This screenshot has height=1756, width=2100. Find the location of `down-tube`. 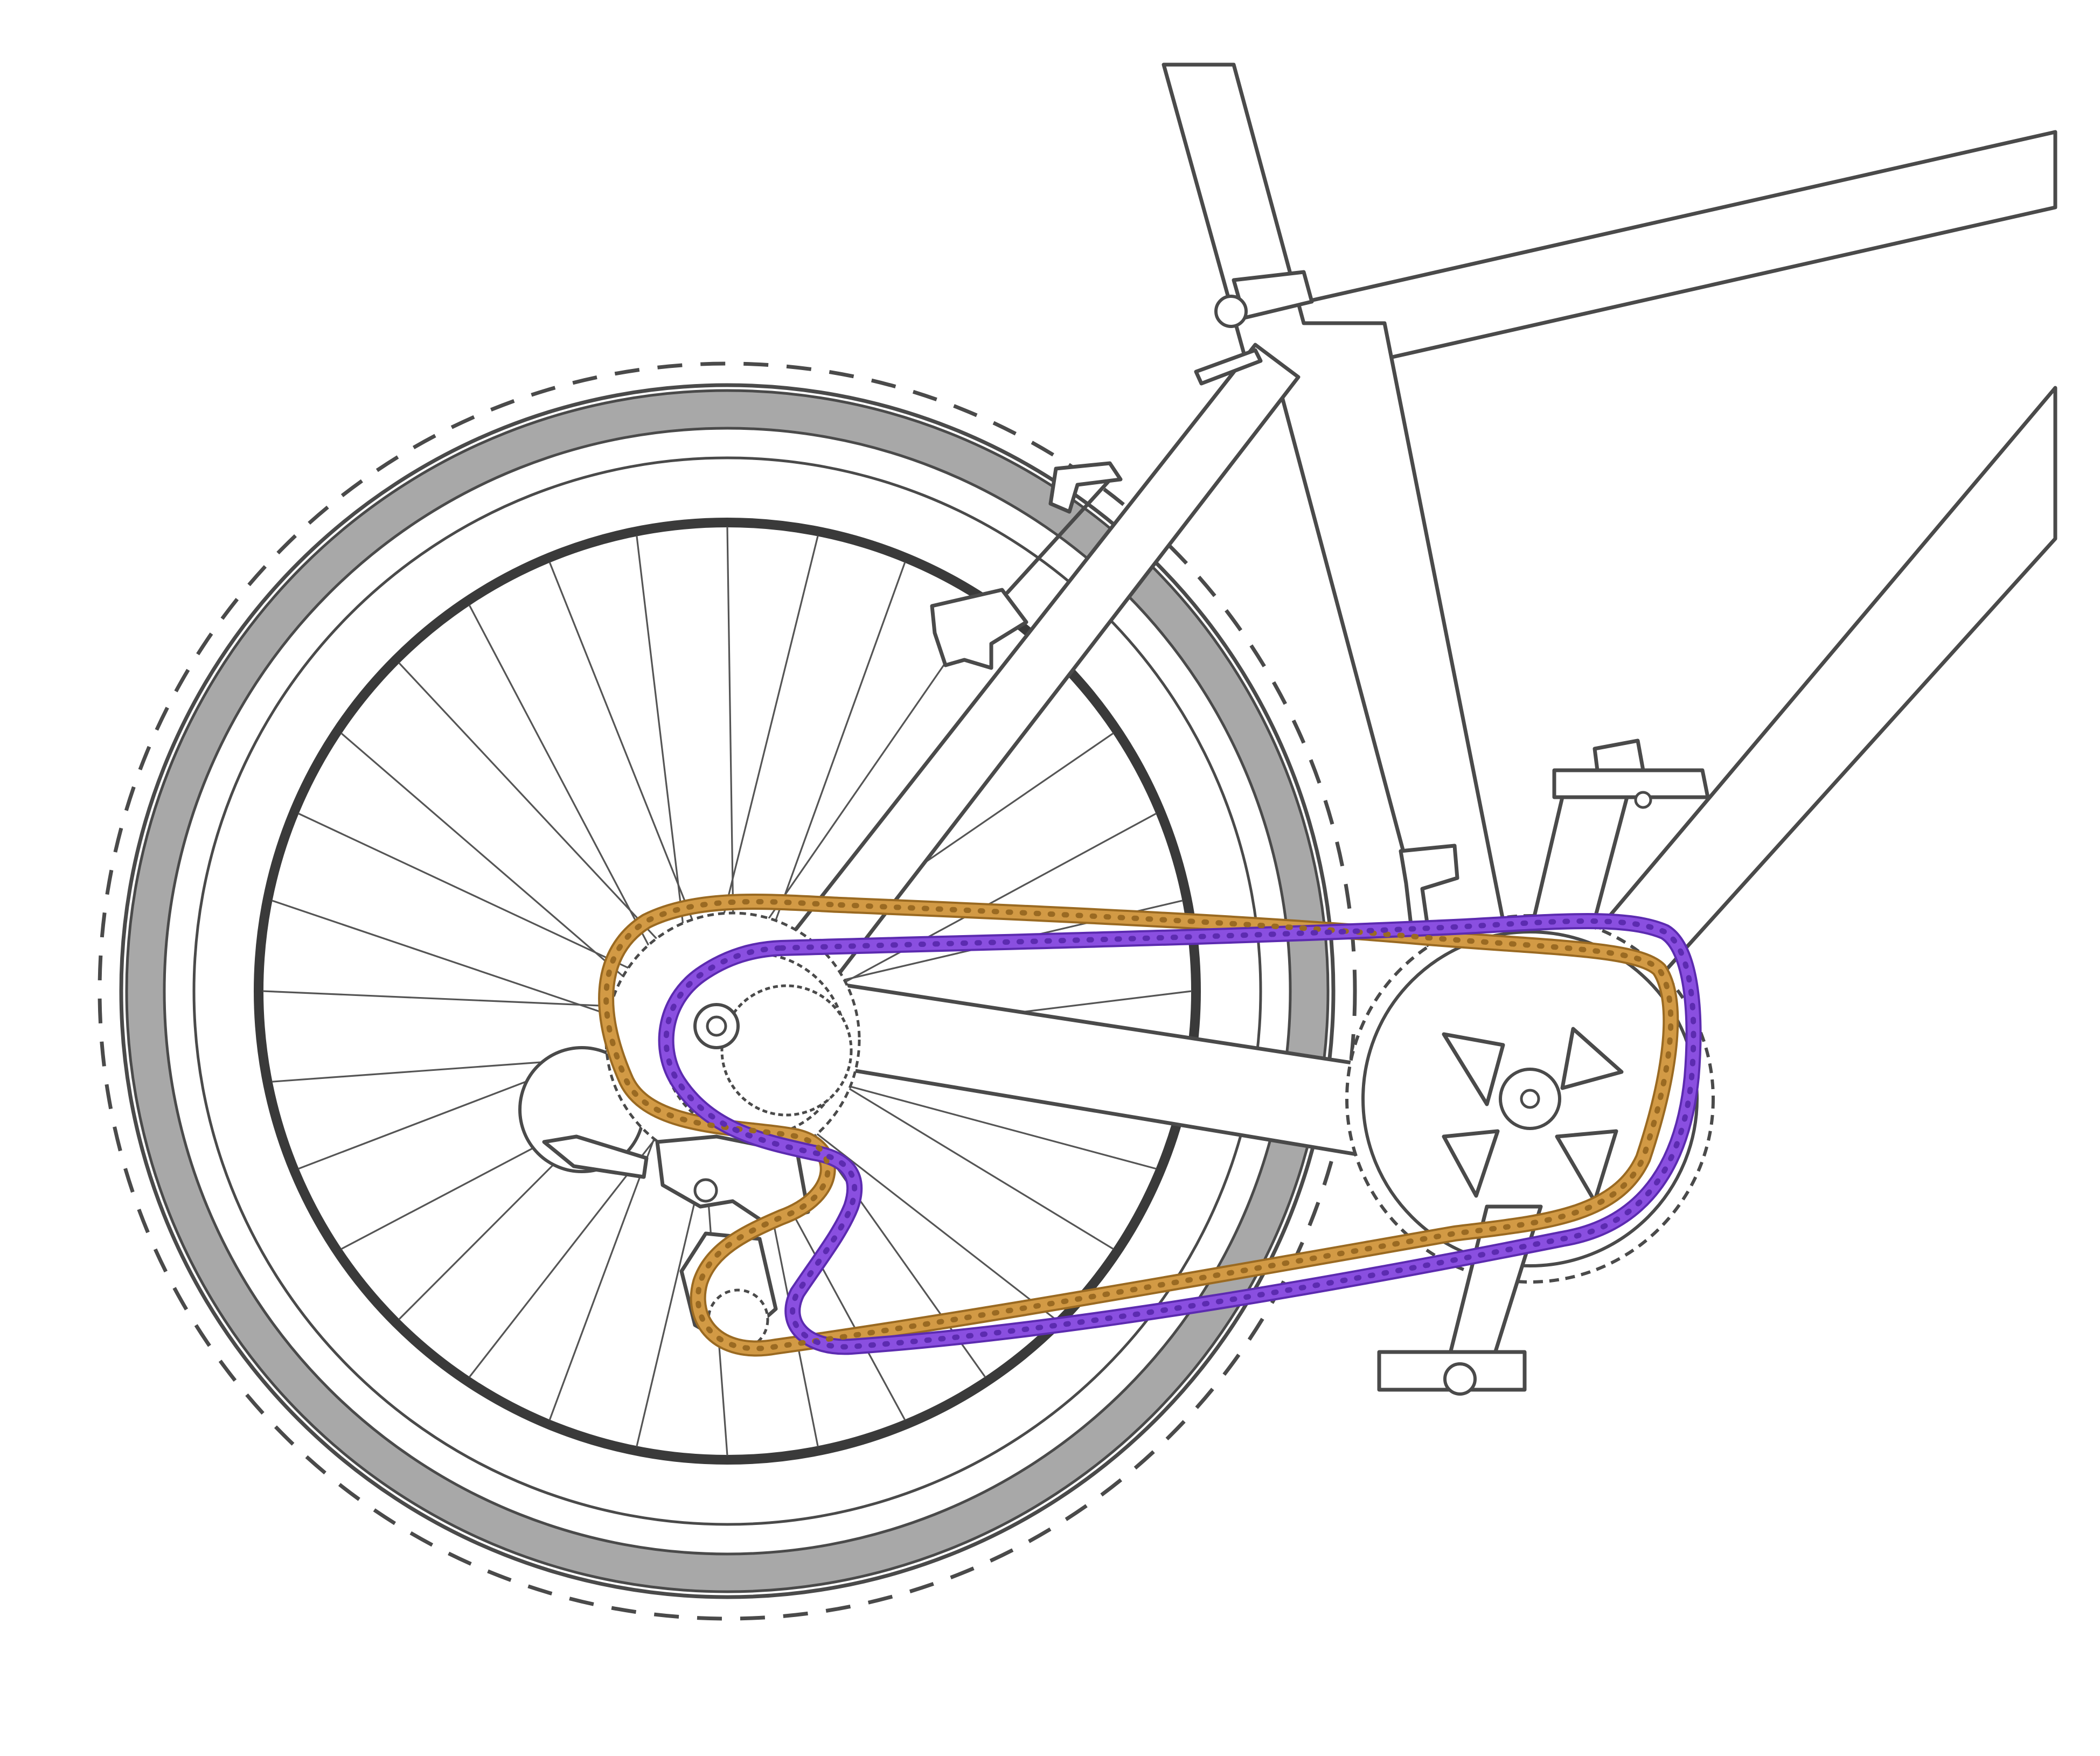

down-tube is located at coordinates (1800, 697).